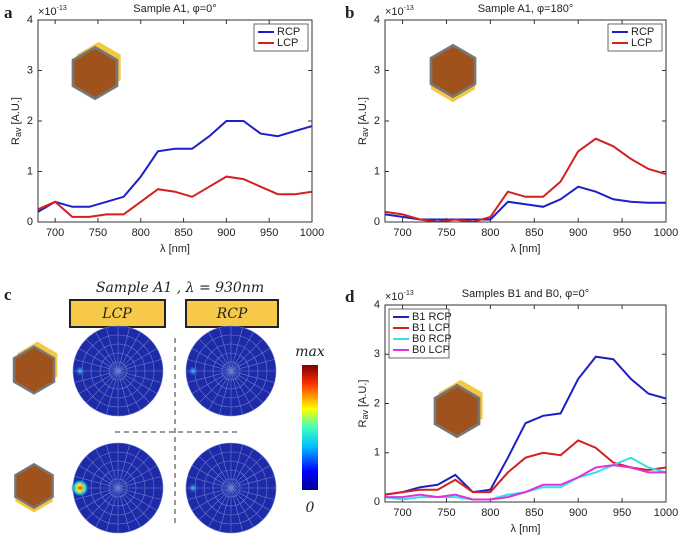  I want to click on panel-label: c, so click(8, 294).